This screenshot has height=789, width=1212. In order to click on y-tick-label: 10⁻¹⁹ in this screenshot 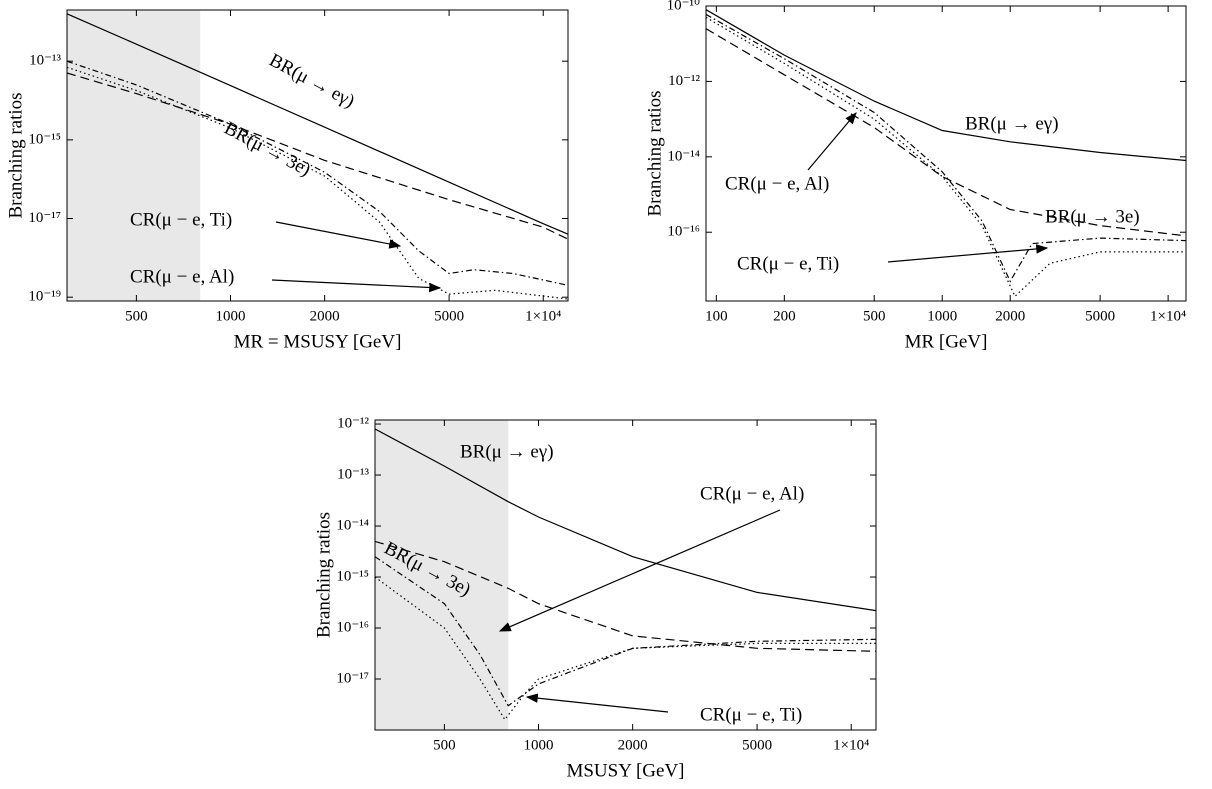, I will do `click(44, 297)`.